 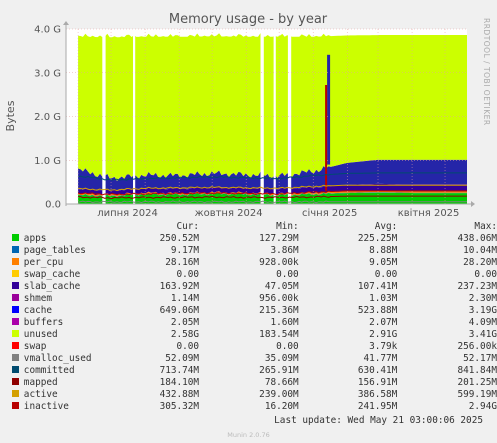 What do you see at coordinates (254, 395) in the screenshot?
I see `legend-row-active: active 432.88M 239.00M 386.58M 599.19M` at bounding box center [254, 395].